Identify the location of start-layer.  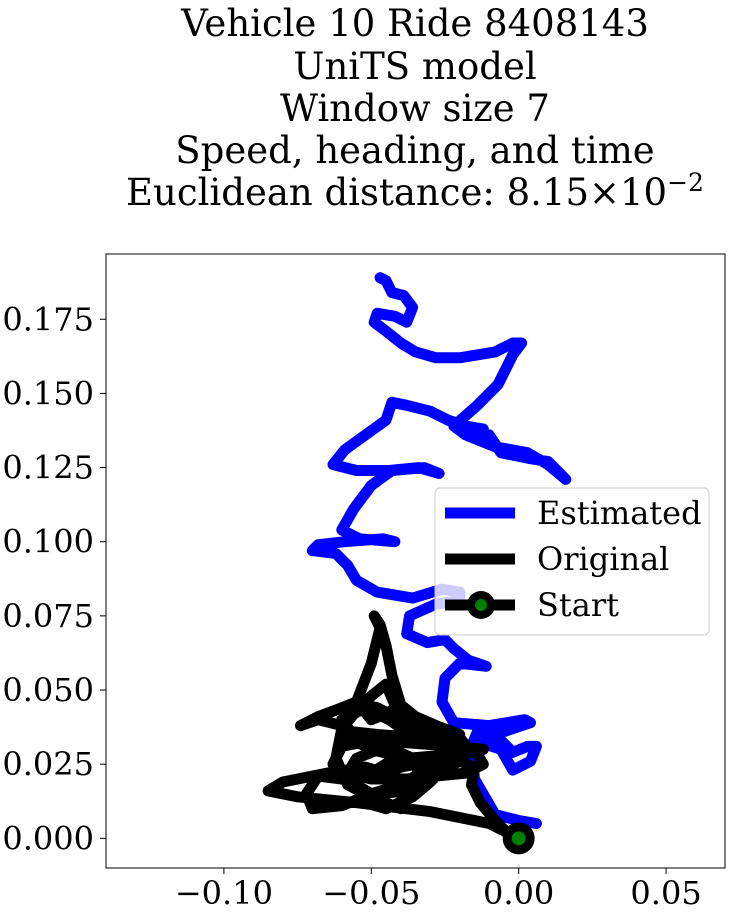
(518, 838).